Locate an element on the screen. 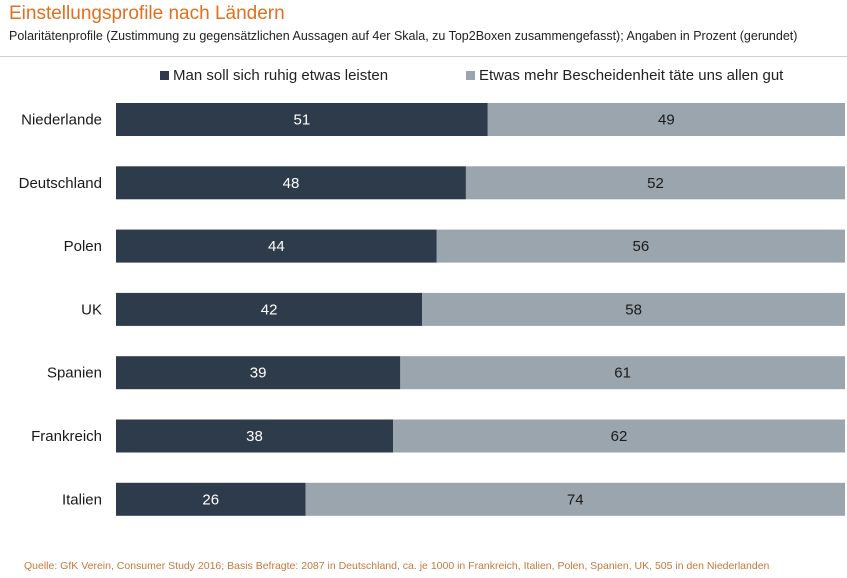 This screenshot has width=847, height=578. data-label-spanien-series-1: 39 is located at coordinates (258, 373).